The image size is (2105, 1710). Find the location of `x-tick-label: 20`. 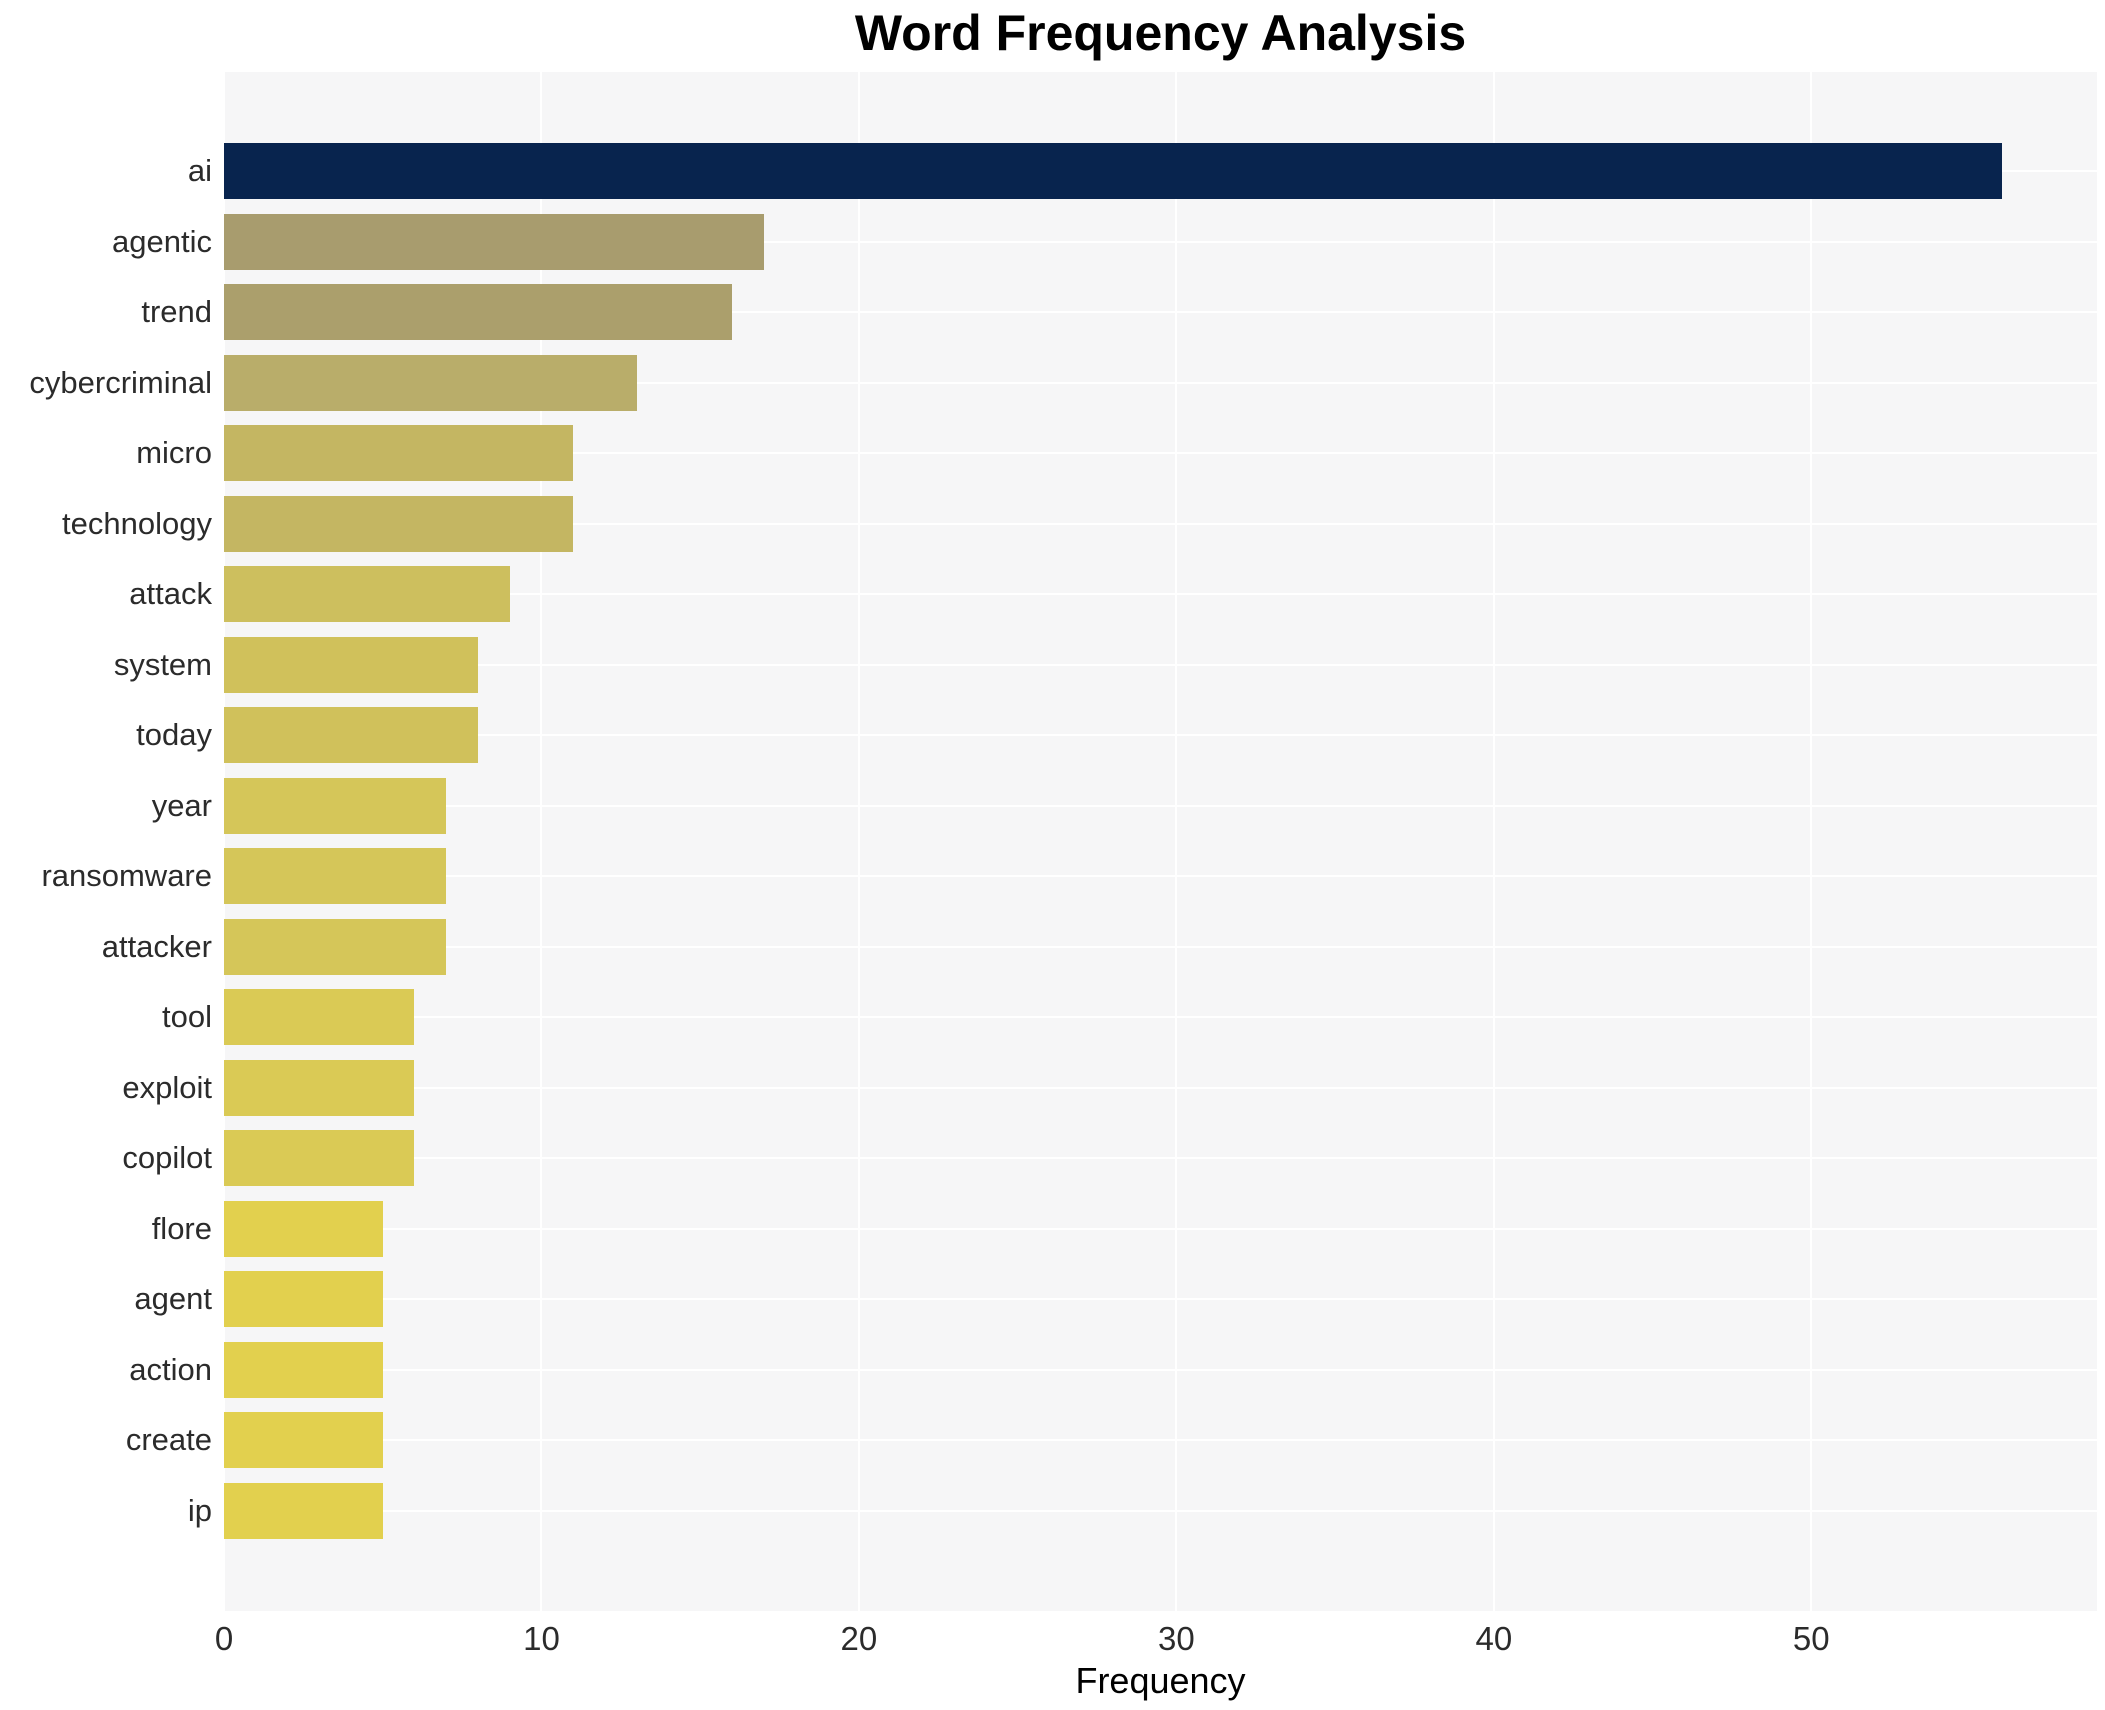

x-tick-label: 20 is located at coordinates (859, 1638).